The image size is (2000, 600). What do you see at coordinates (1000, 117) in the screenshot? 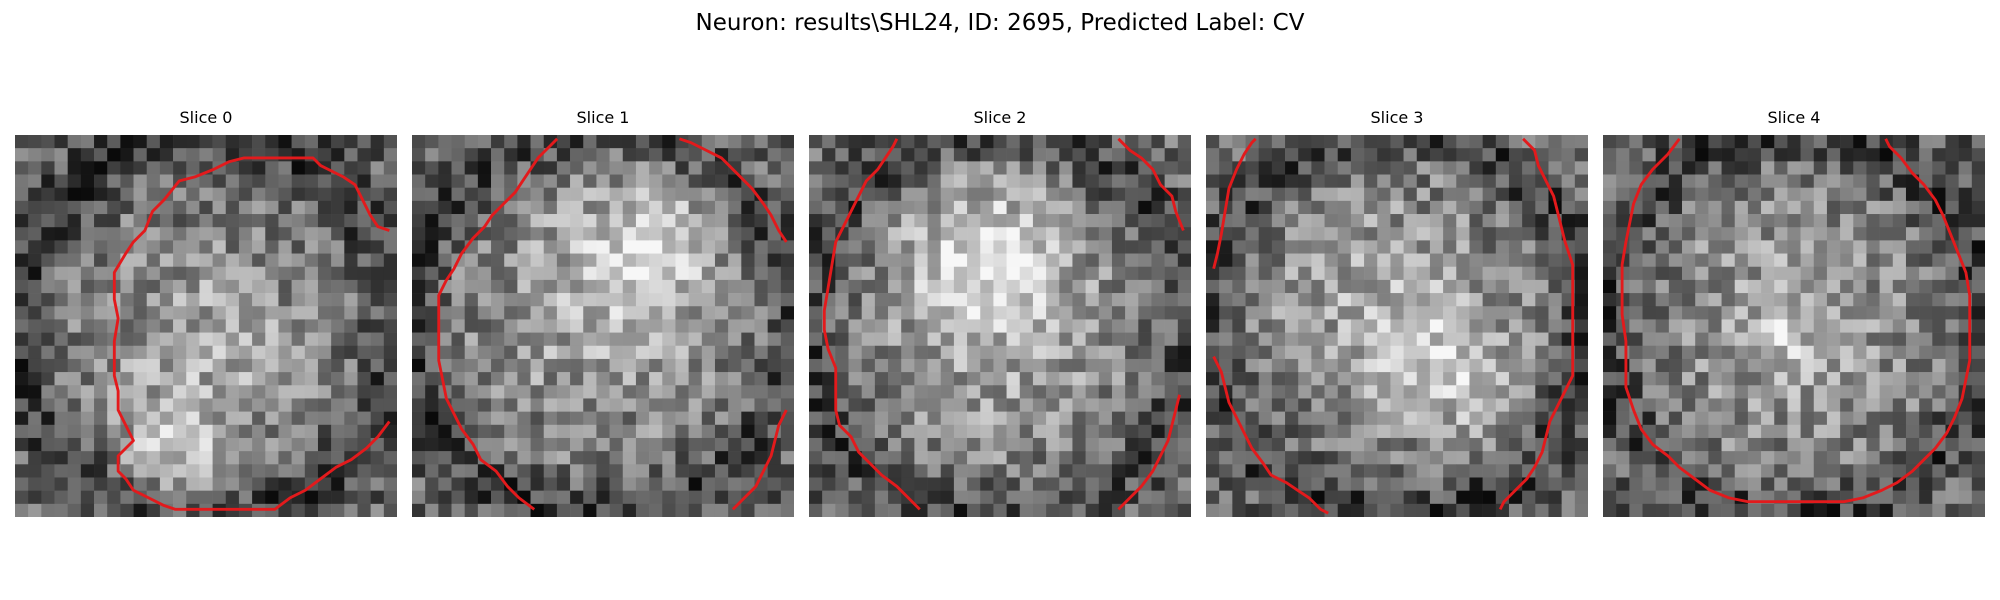
I see `slice-title-2: Slice 2` at bounding box center [1000, 117].